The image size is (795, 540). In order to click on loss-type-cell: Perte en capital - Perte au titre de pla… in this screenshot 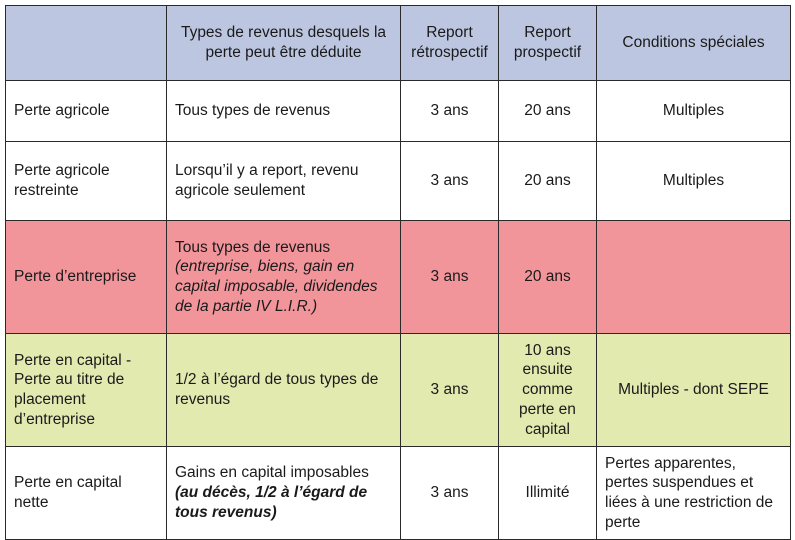, I will do `click(86, 390)`.